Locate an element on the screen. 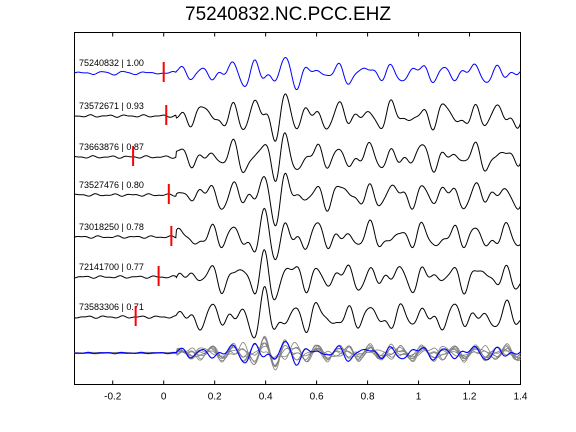 This screenshot has height=432, width=576. stack-reference-trace is located at coordinates (297, 353).